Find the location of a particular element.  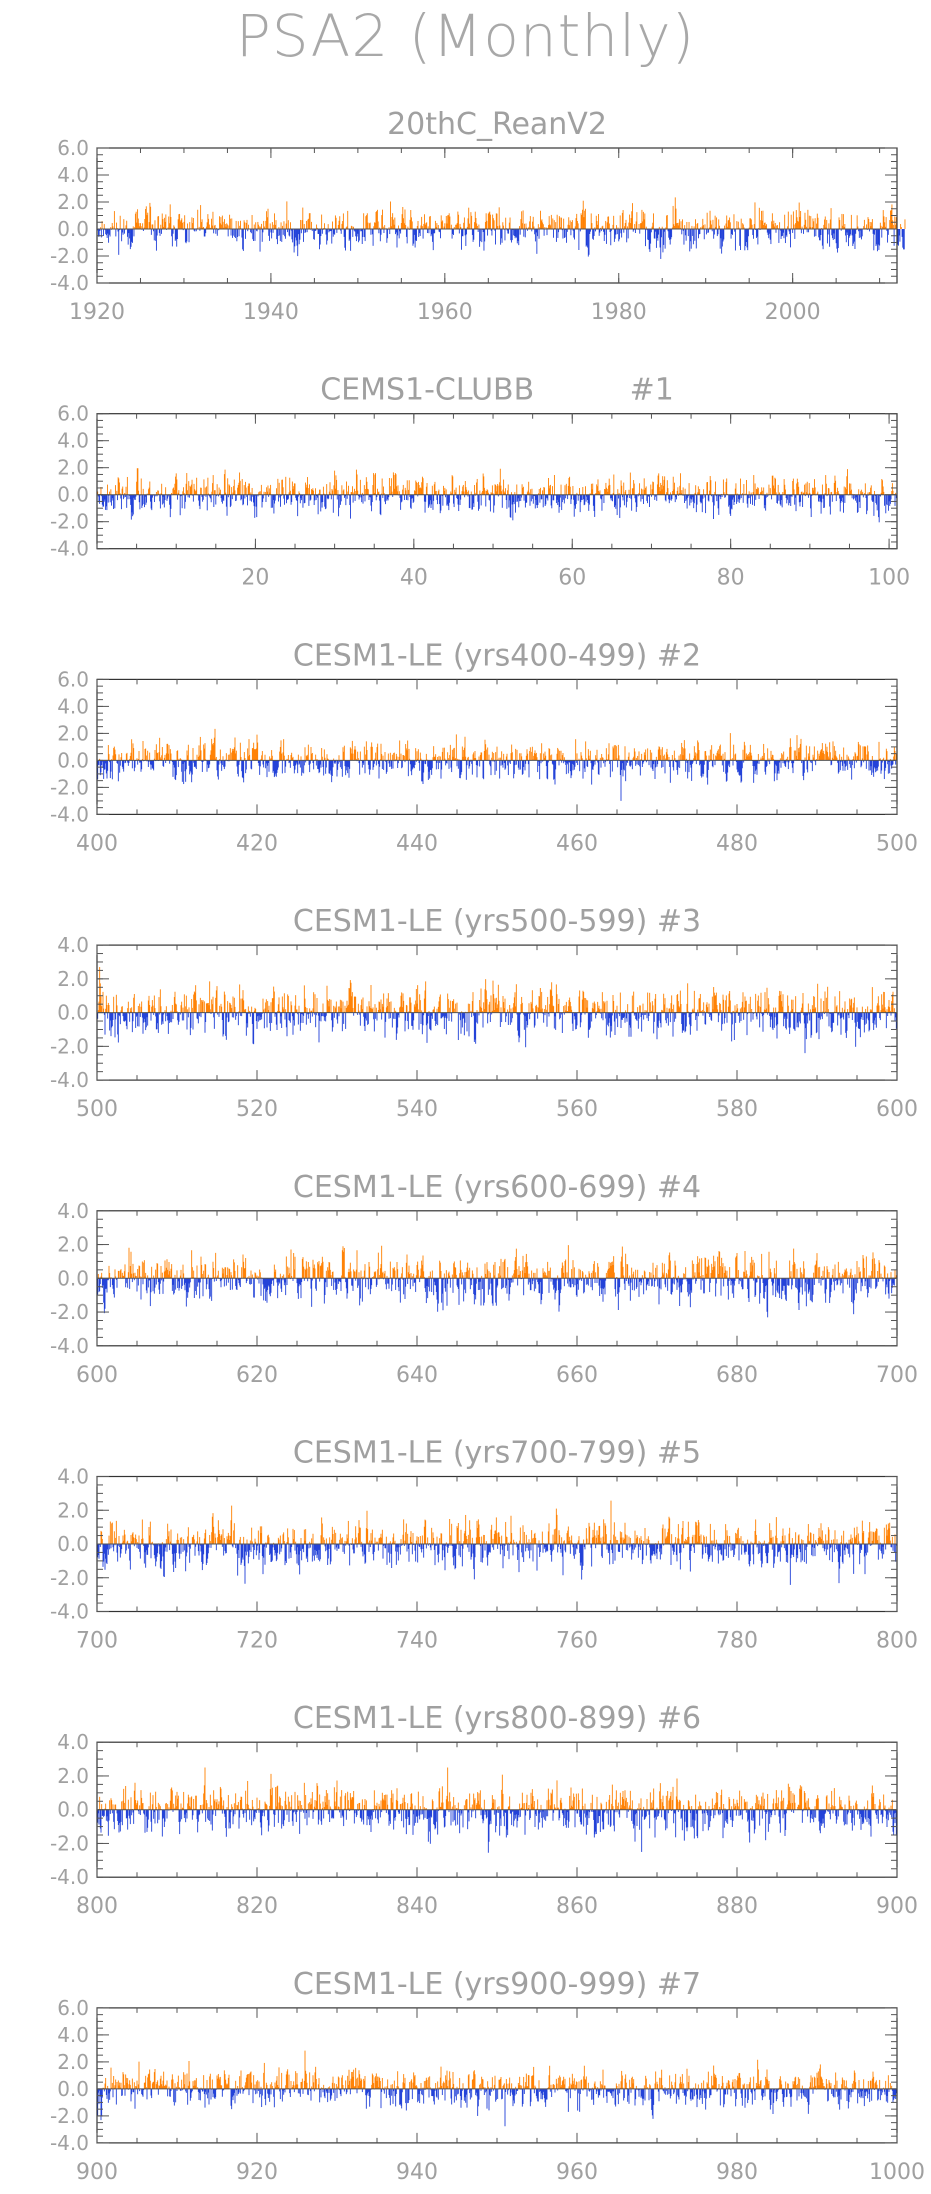

x-tick-label: 1920 is located at coordinates (97, 312).